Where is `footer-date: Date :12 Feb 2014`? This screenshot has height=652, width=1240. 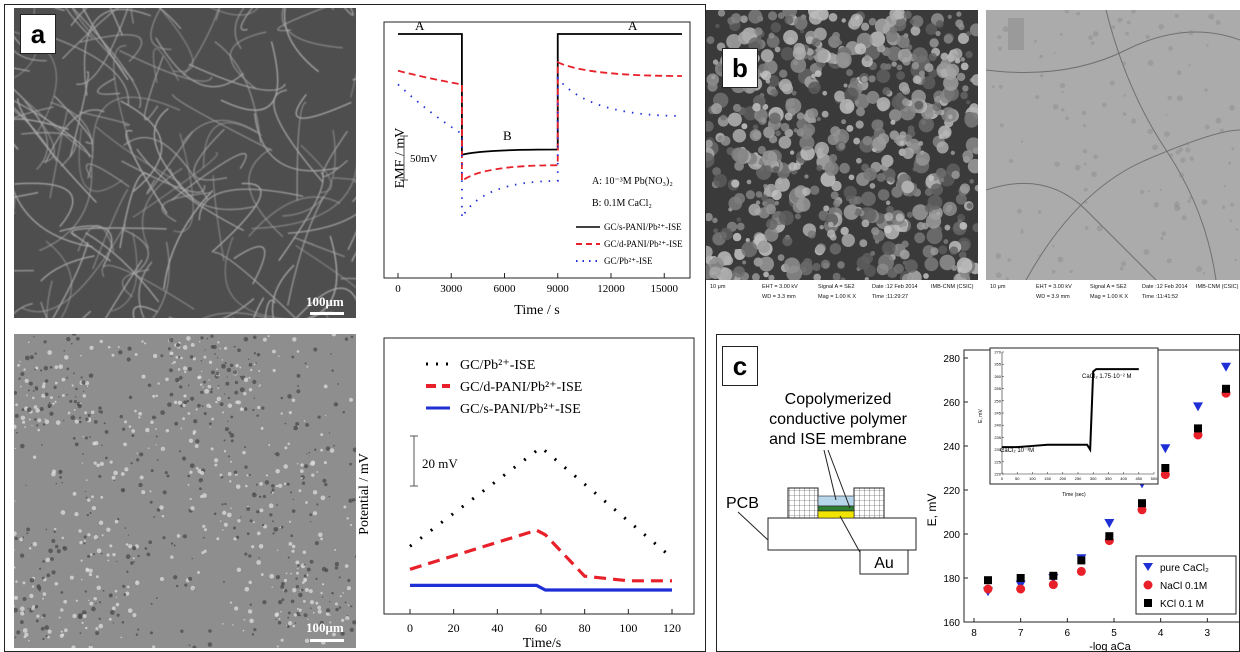 footer-date: Date :12 Feb 2014 is located at coordinates (1165, 287).